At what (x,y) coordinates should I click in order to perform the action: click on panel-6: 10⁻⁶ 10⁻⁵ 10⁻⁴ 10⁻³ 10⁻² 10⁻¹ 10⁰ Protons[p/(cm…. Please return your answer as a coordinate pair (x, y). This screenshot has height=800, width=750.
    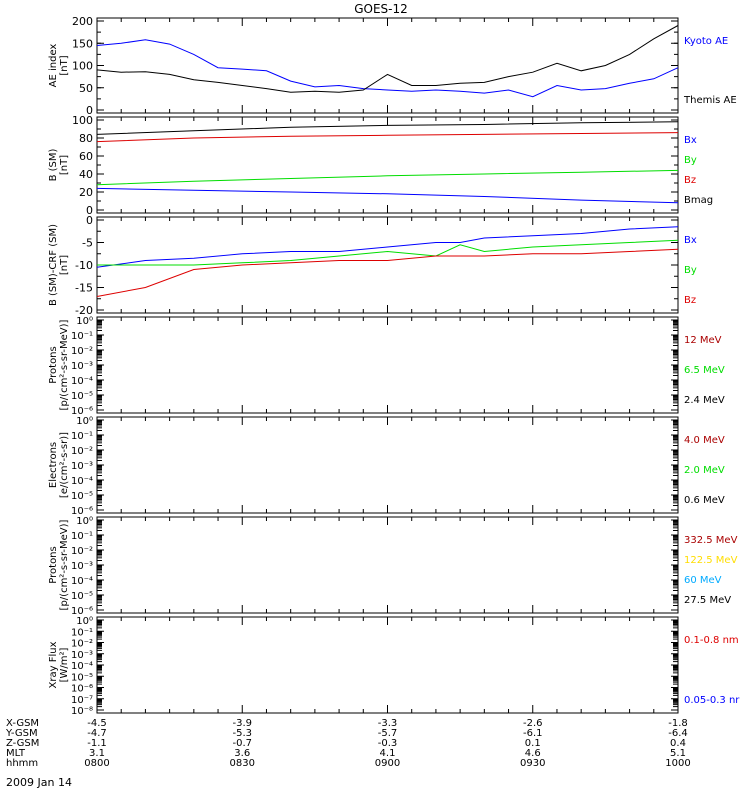
    Looking at the image, I should click on (393, 566).